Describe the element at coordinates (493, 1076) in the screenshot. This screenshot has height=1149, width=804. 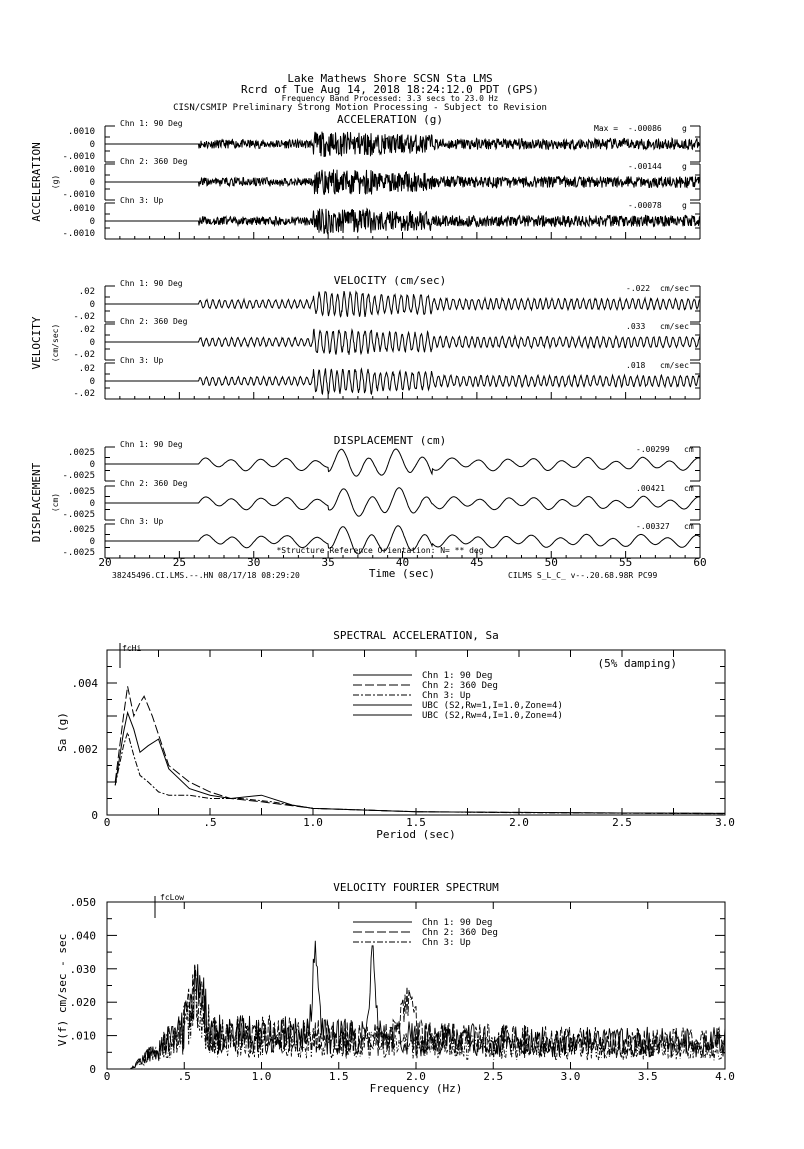
I see `x-tick-label: 2.5` at that location.